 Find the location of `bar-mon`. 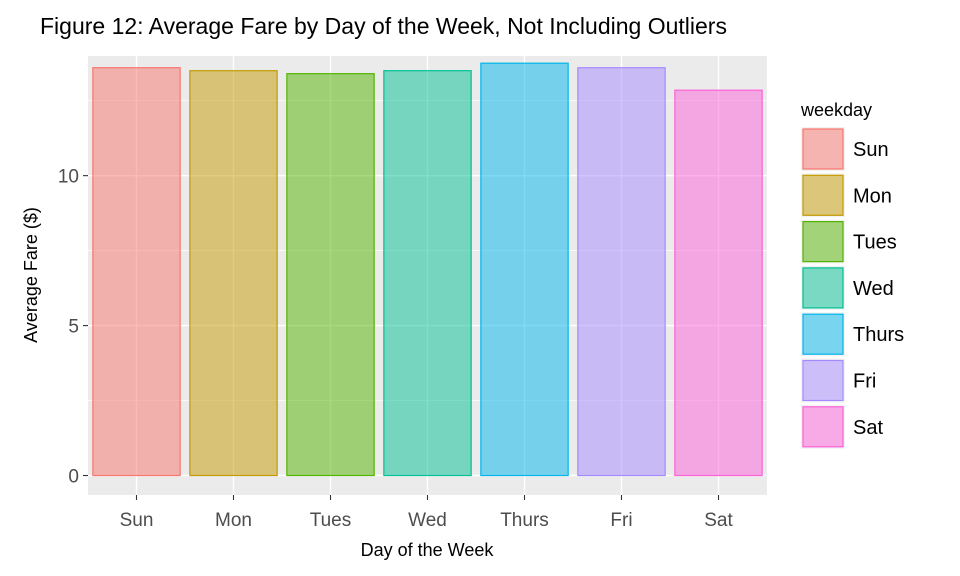

bar-mon is located at coordinates (233, 273).